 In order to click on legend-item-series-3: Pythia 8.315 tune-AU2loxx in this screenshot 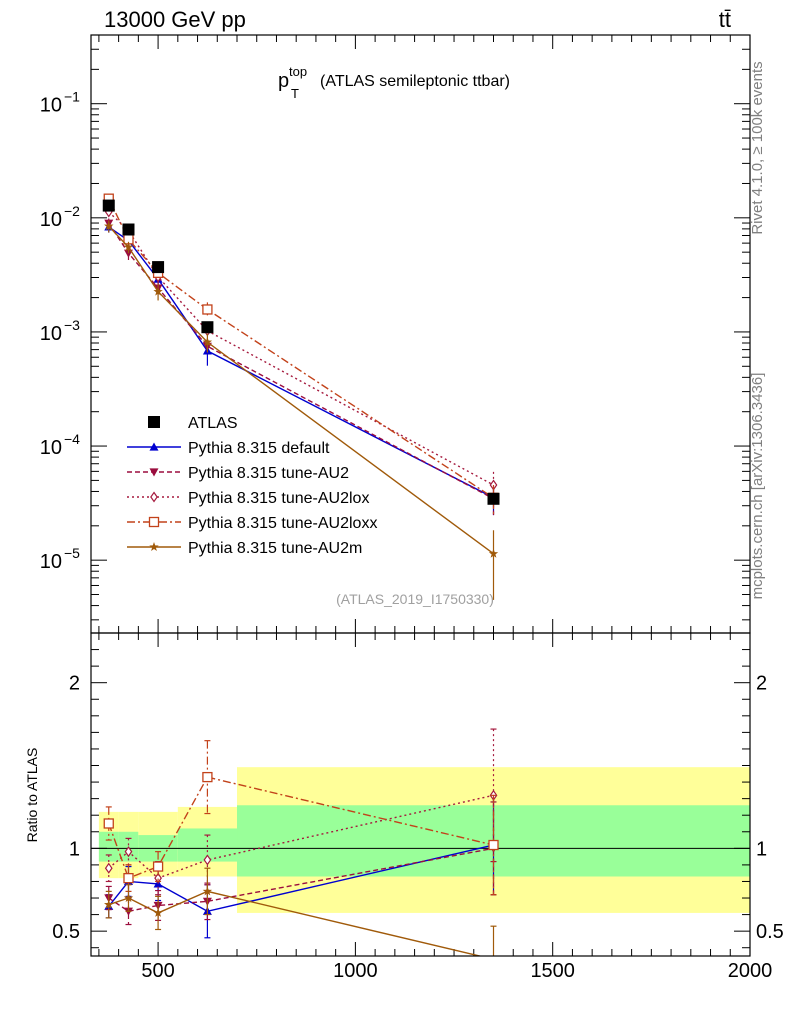, I will do `click(252, 523)`.